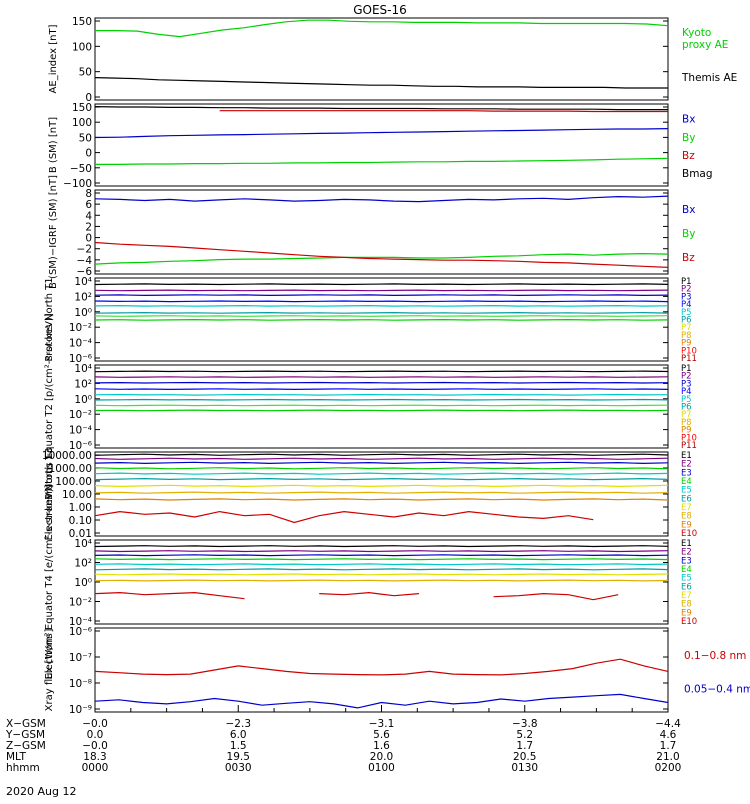 This screenshot has width=750, height=804. What do you see at coordinates (49, 670) in the screenshot?
I see `y-axis-label: Xray flux [W/m²]` at bounding box center [49, 670].